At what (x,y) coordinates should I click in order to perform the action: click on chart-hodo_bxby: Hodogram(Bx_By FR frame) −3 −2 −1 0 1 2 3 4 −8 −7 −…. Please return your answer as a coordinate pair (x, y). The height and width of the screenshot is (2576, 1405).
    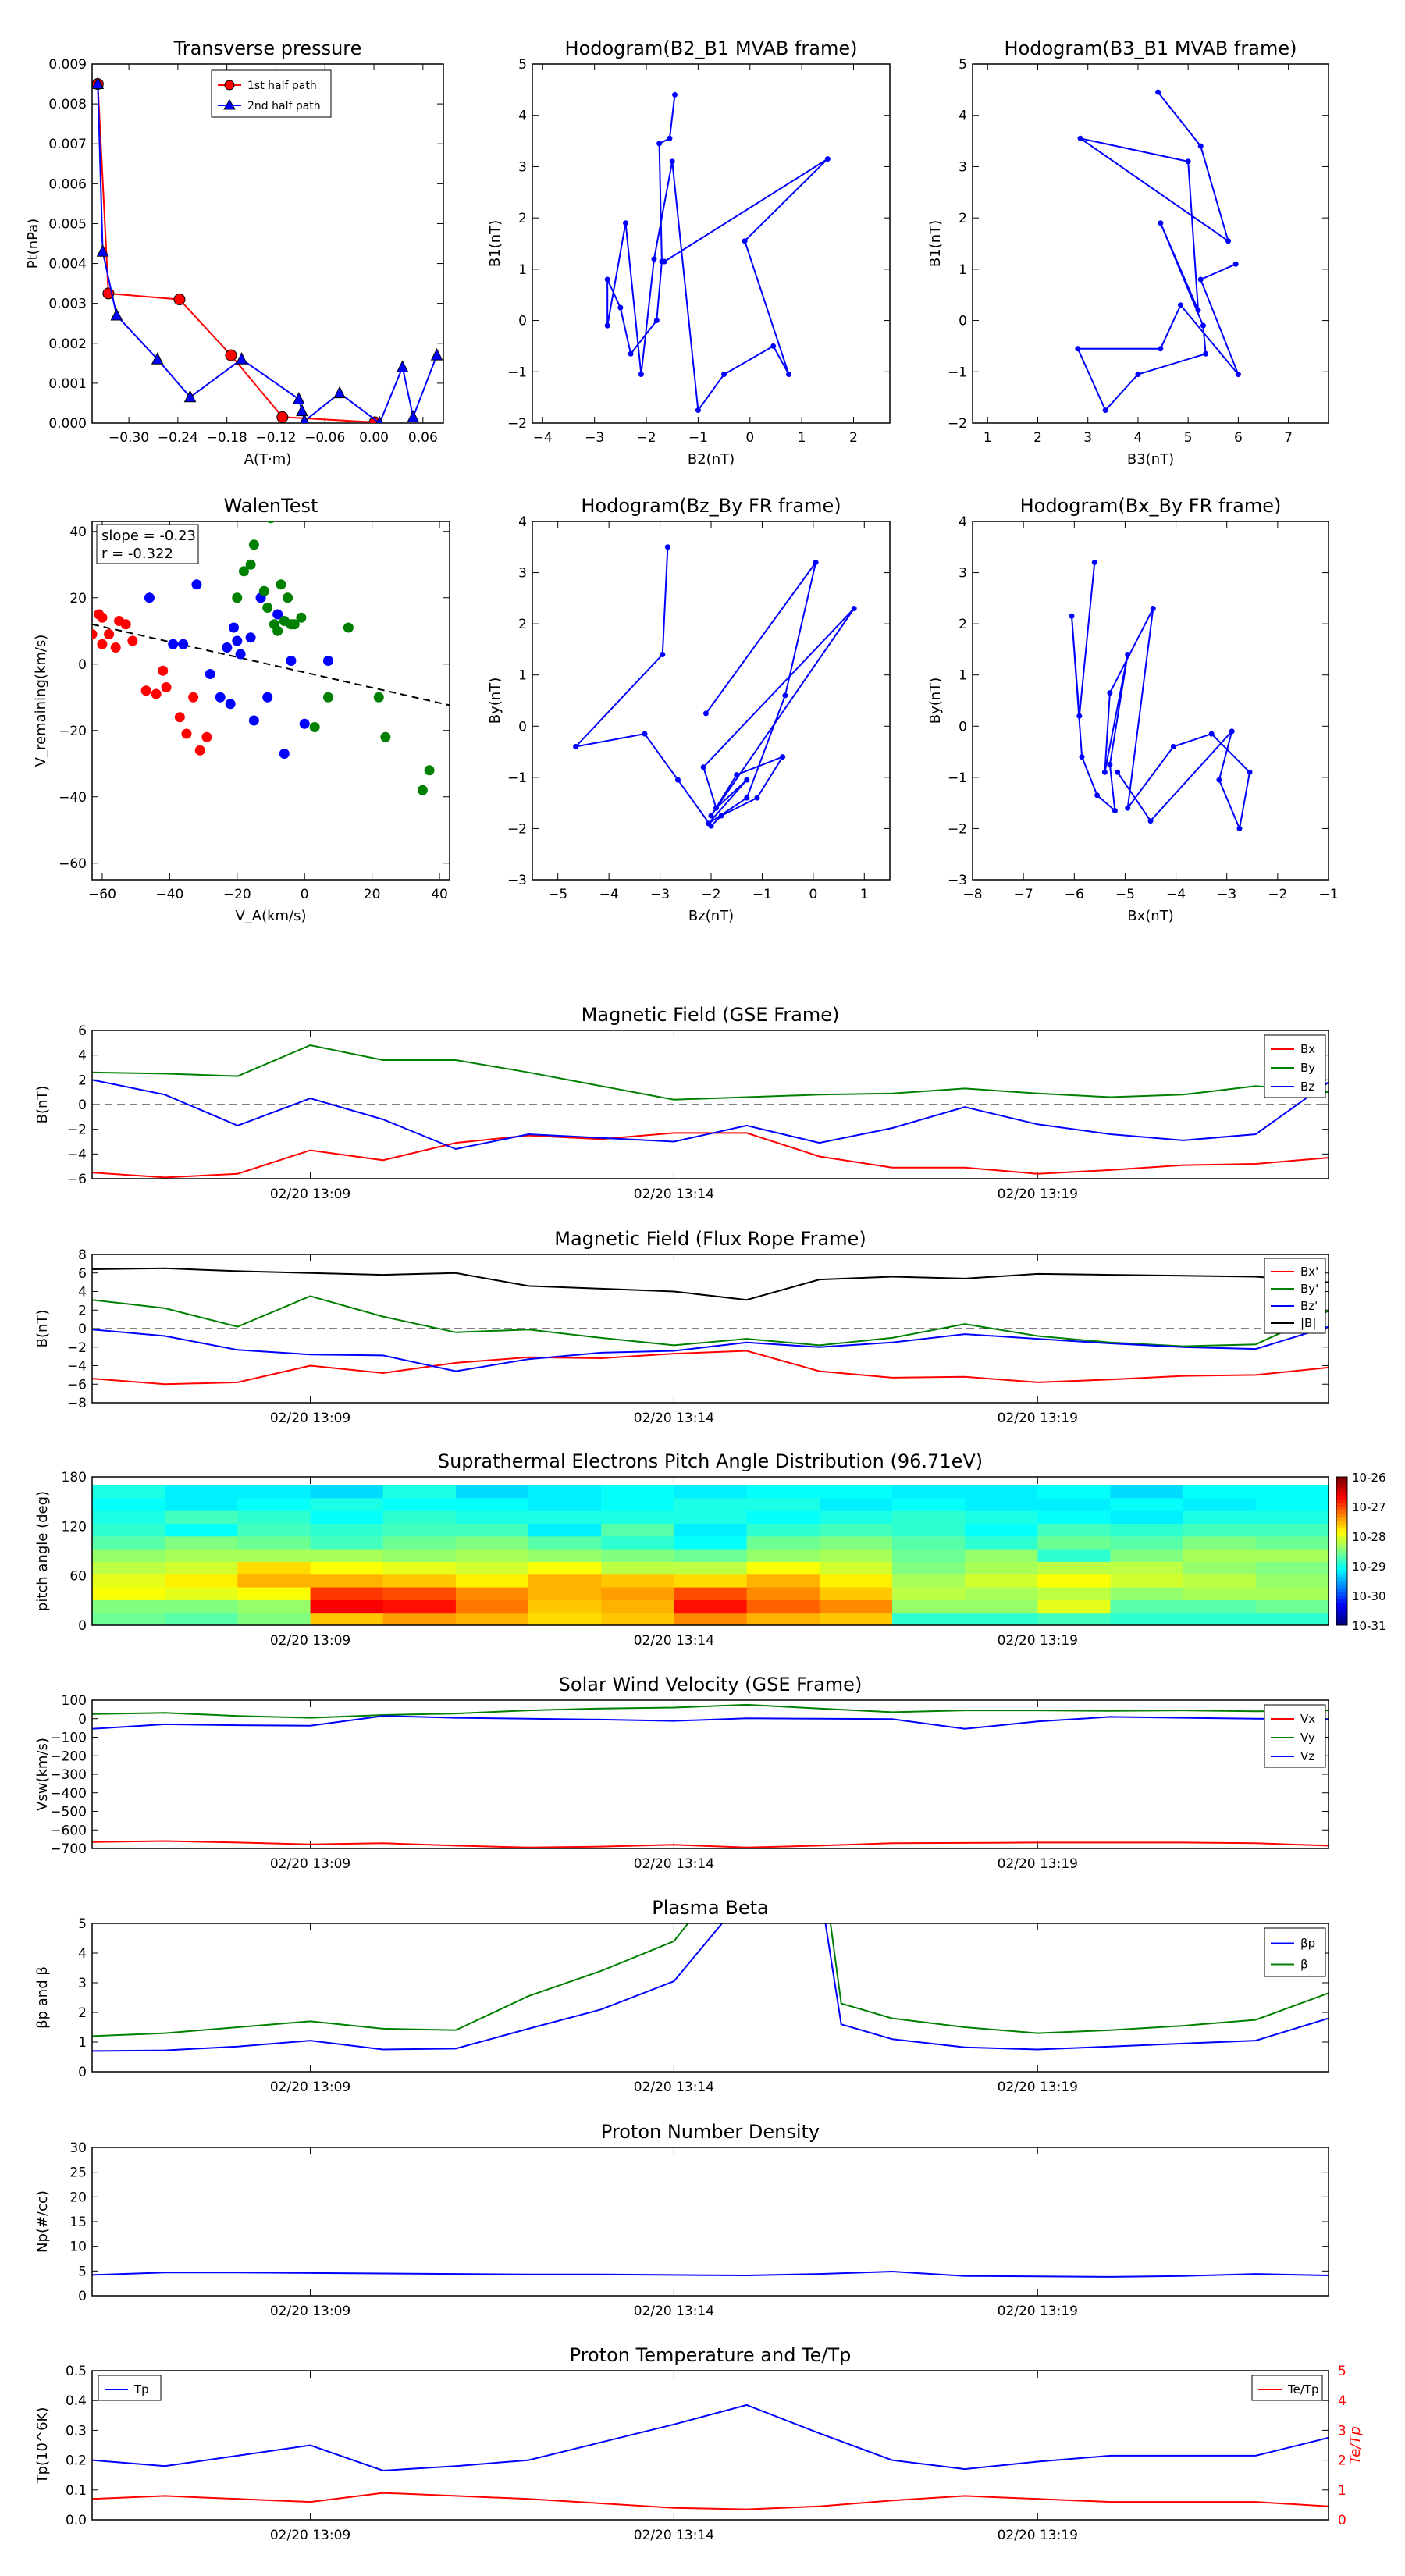
    Looking at the image, I should click on (1133, 709).